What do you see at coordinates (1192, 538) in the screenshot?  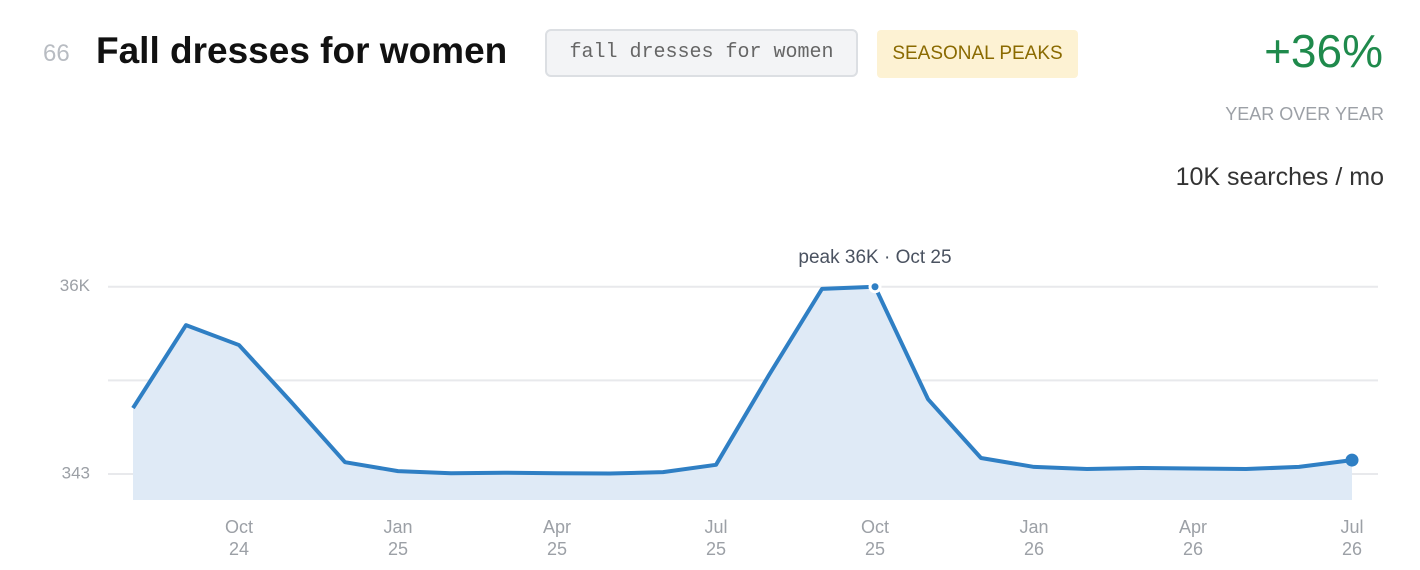 I see `x-tick-label: Apr 26` at bounding box center [1192, 538].